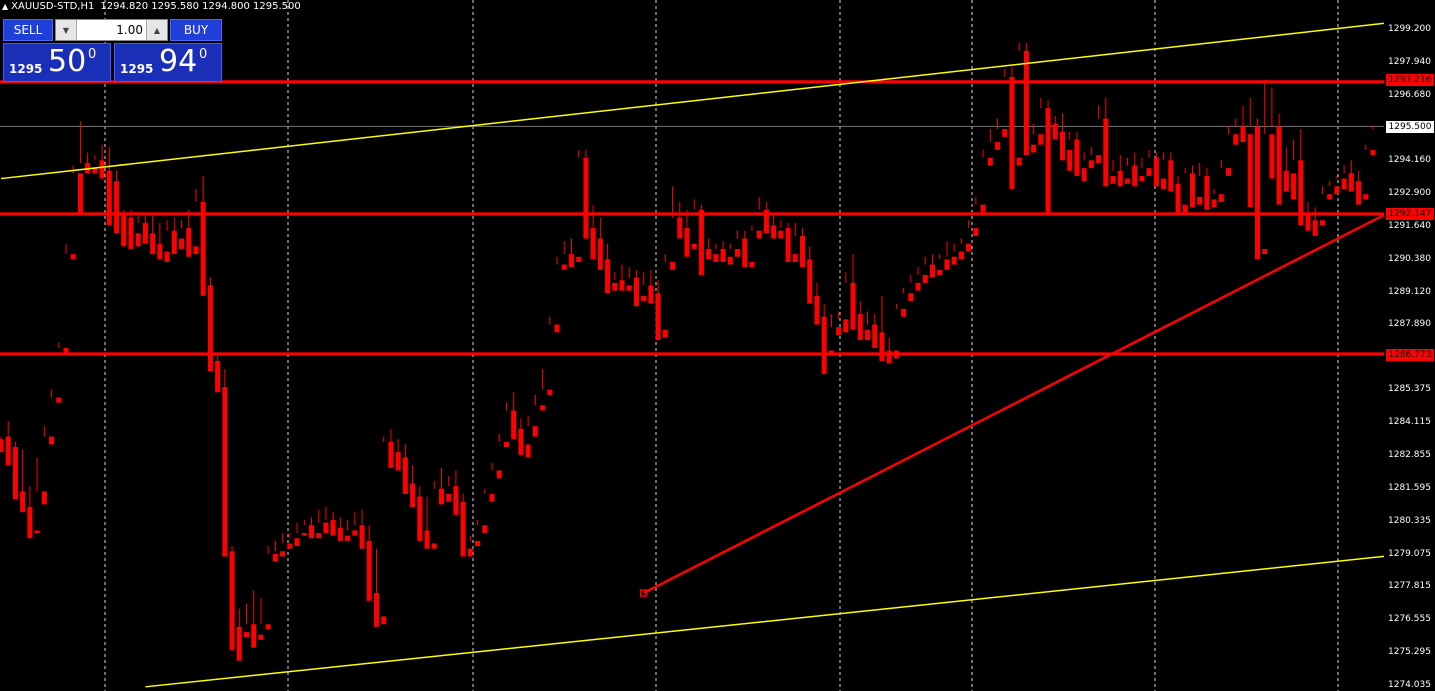  What do you see at coordinates (66, 30) in the screenshot?
I see `arrow-down-icon: ▼` at bounding box center [66, 30].